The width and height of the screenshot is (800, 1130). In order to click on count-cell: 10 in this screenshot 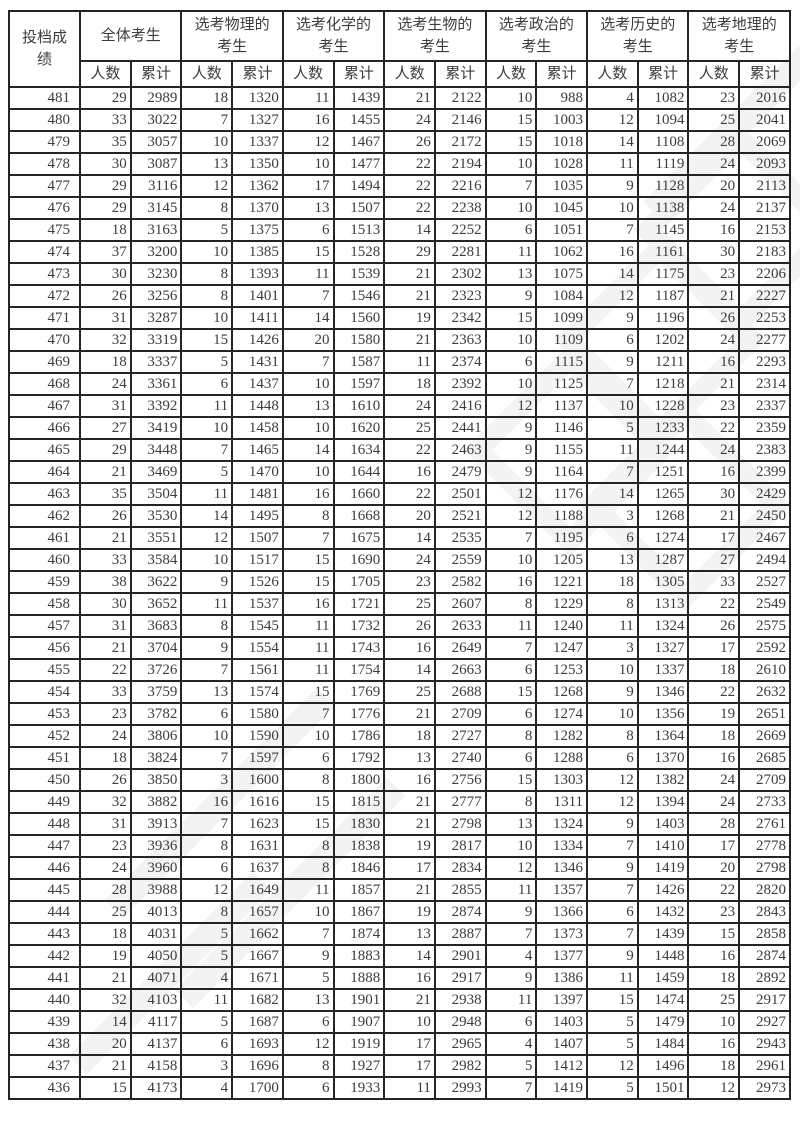, I will do `click(511, 340)`.